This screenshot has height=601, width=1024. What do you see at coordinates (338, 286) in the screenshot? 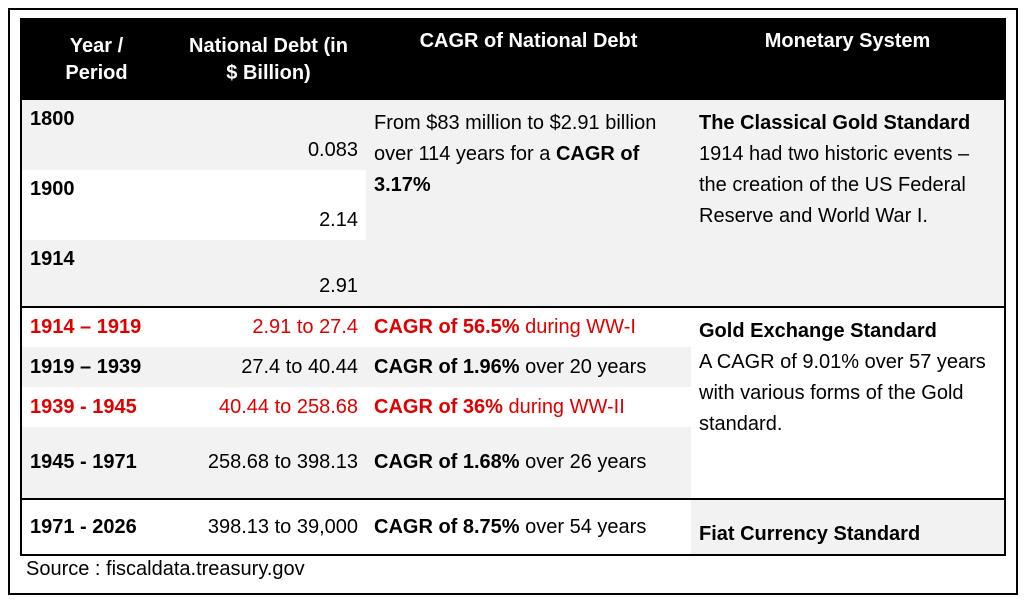
I see `debt: 2.91` at bounding box center [338, 286].